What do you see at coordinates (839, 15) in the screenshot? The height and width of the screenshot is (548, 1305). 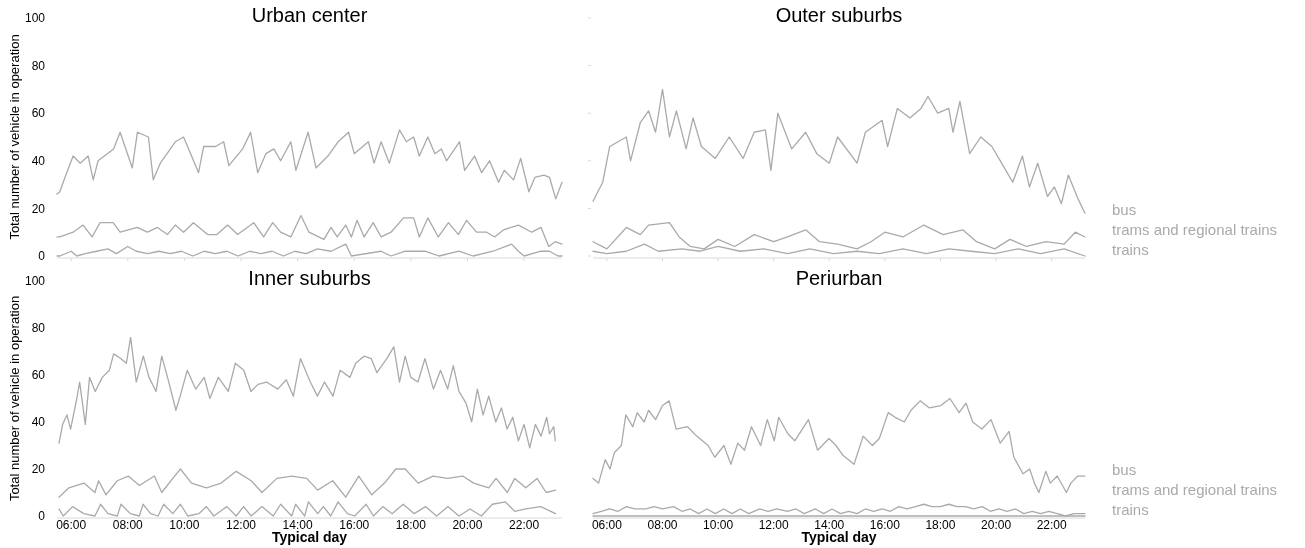 I see `chart-title: Outer suburbs` at bounding box center [839, 15].